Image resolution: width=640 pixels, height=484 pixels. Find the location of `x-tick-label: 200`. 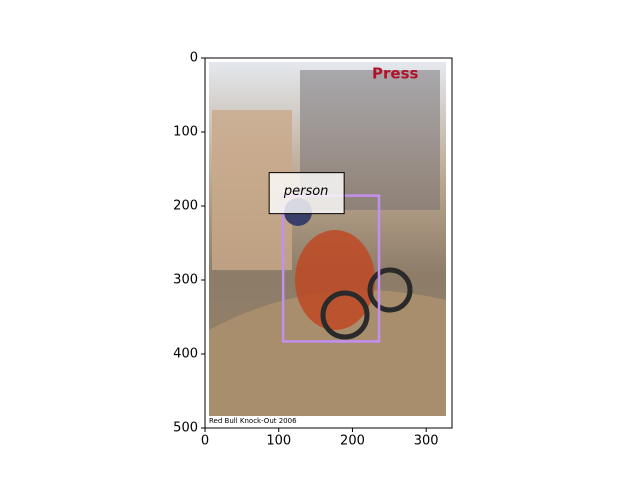

x-tick-label: 200 is located at coordinates (352, 441).